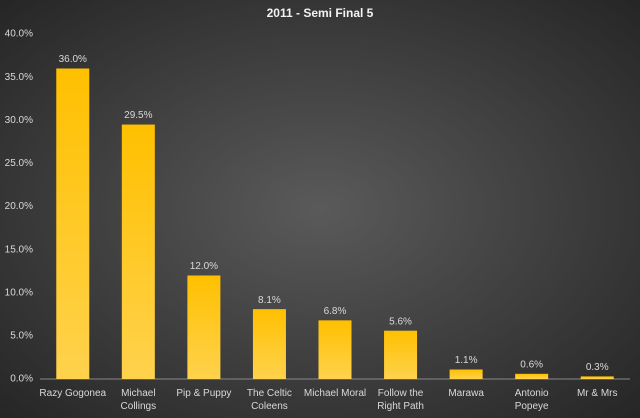 The width and height of the screenshot is (640, 418). Describe the element at coordinates (73, 59) in the screenshot. I see `value-label: 36.0%` at that location.